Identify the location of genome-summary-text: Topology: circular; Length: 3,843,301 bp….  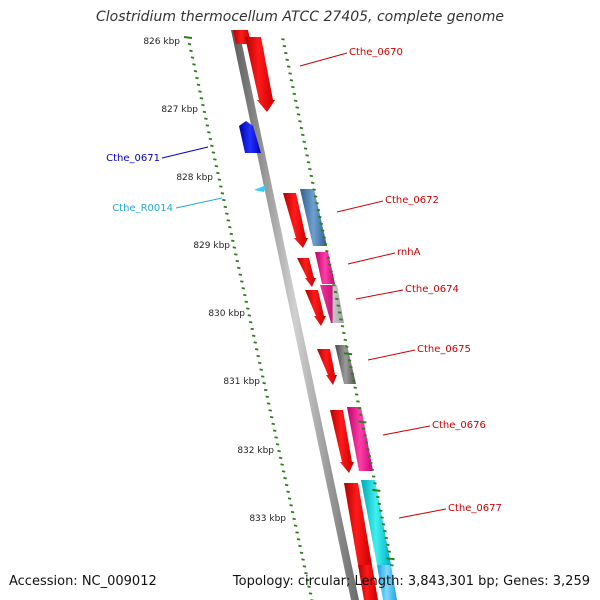
(411, 581).